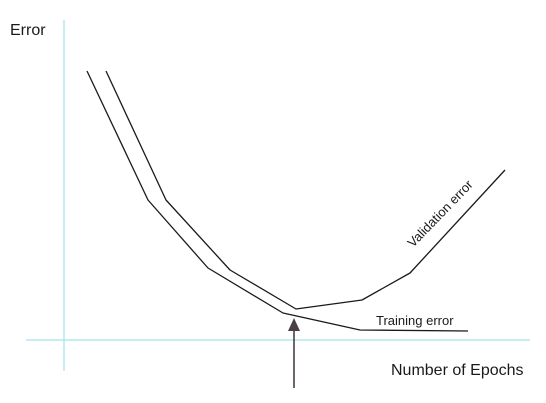  I want to click on x-axis-label: Number of Epochs, so click(457, 370).